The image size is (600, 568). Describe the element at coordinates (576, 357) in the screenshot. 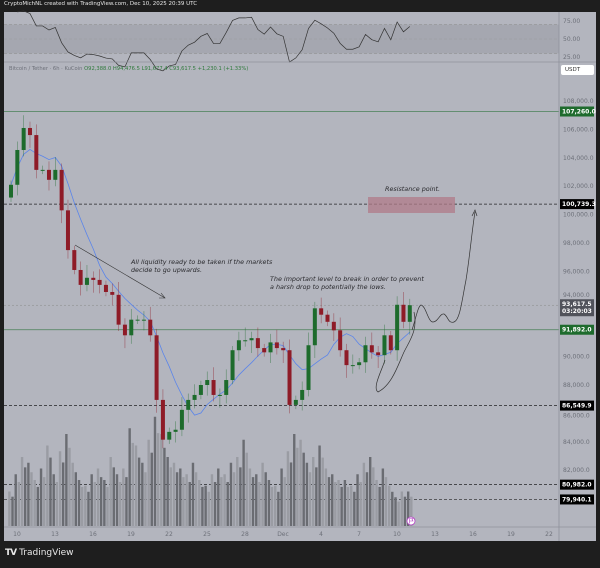

I see `price-tick-label: 90,000.0` at that location.